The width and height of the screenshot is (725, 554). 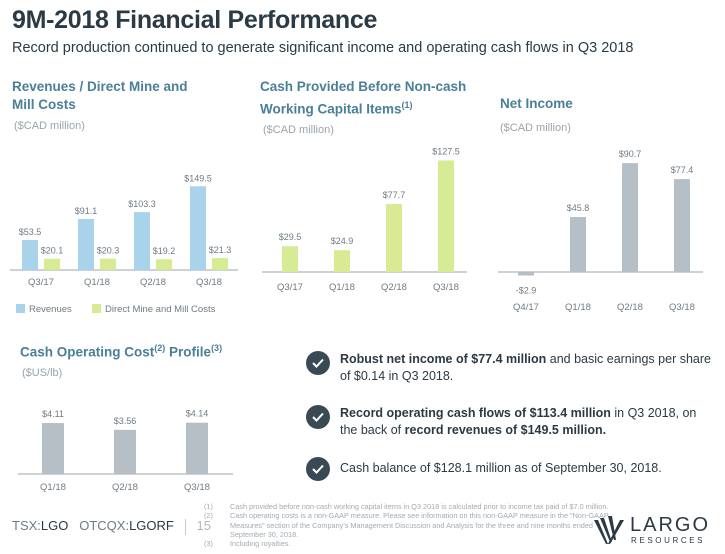 I want to click on bar-value-label: $91.1, so click(x=86, y=211).